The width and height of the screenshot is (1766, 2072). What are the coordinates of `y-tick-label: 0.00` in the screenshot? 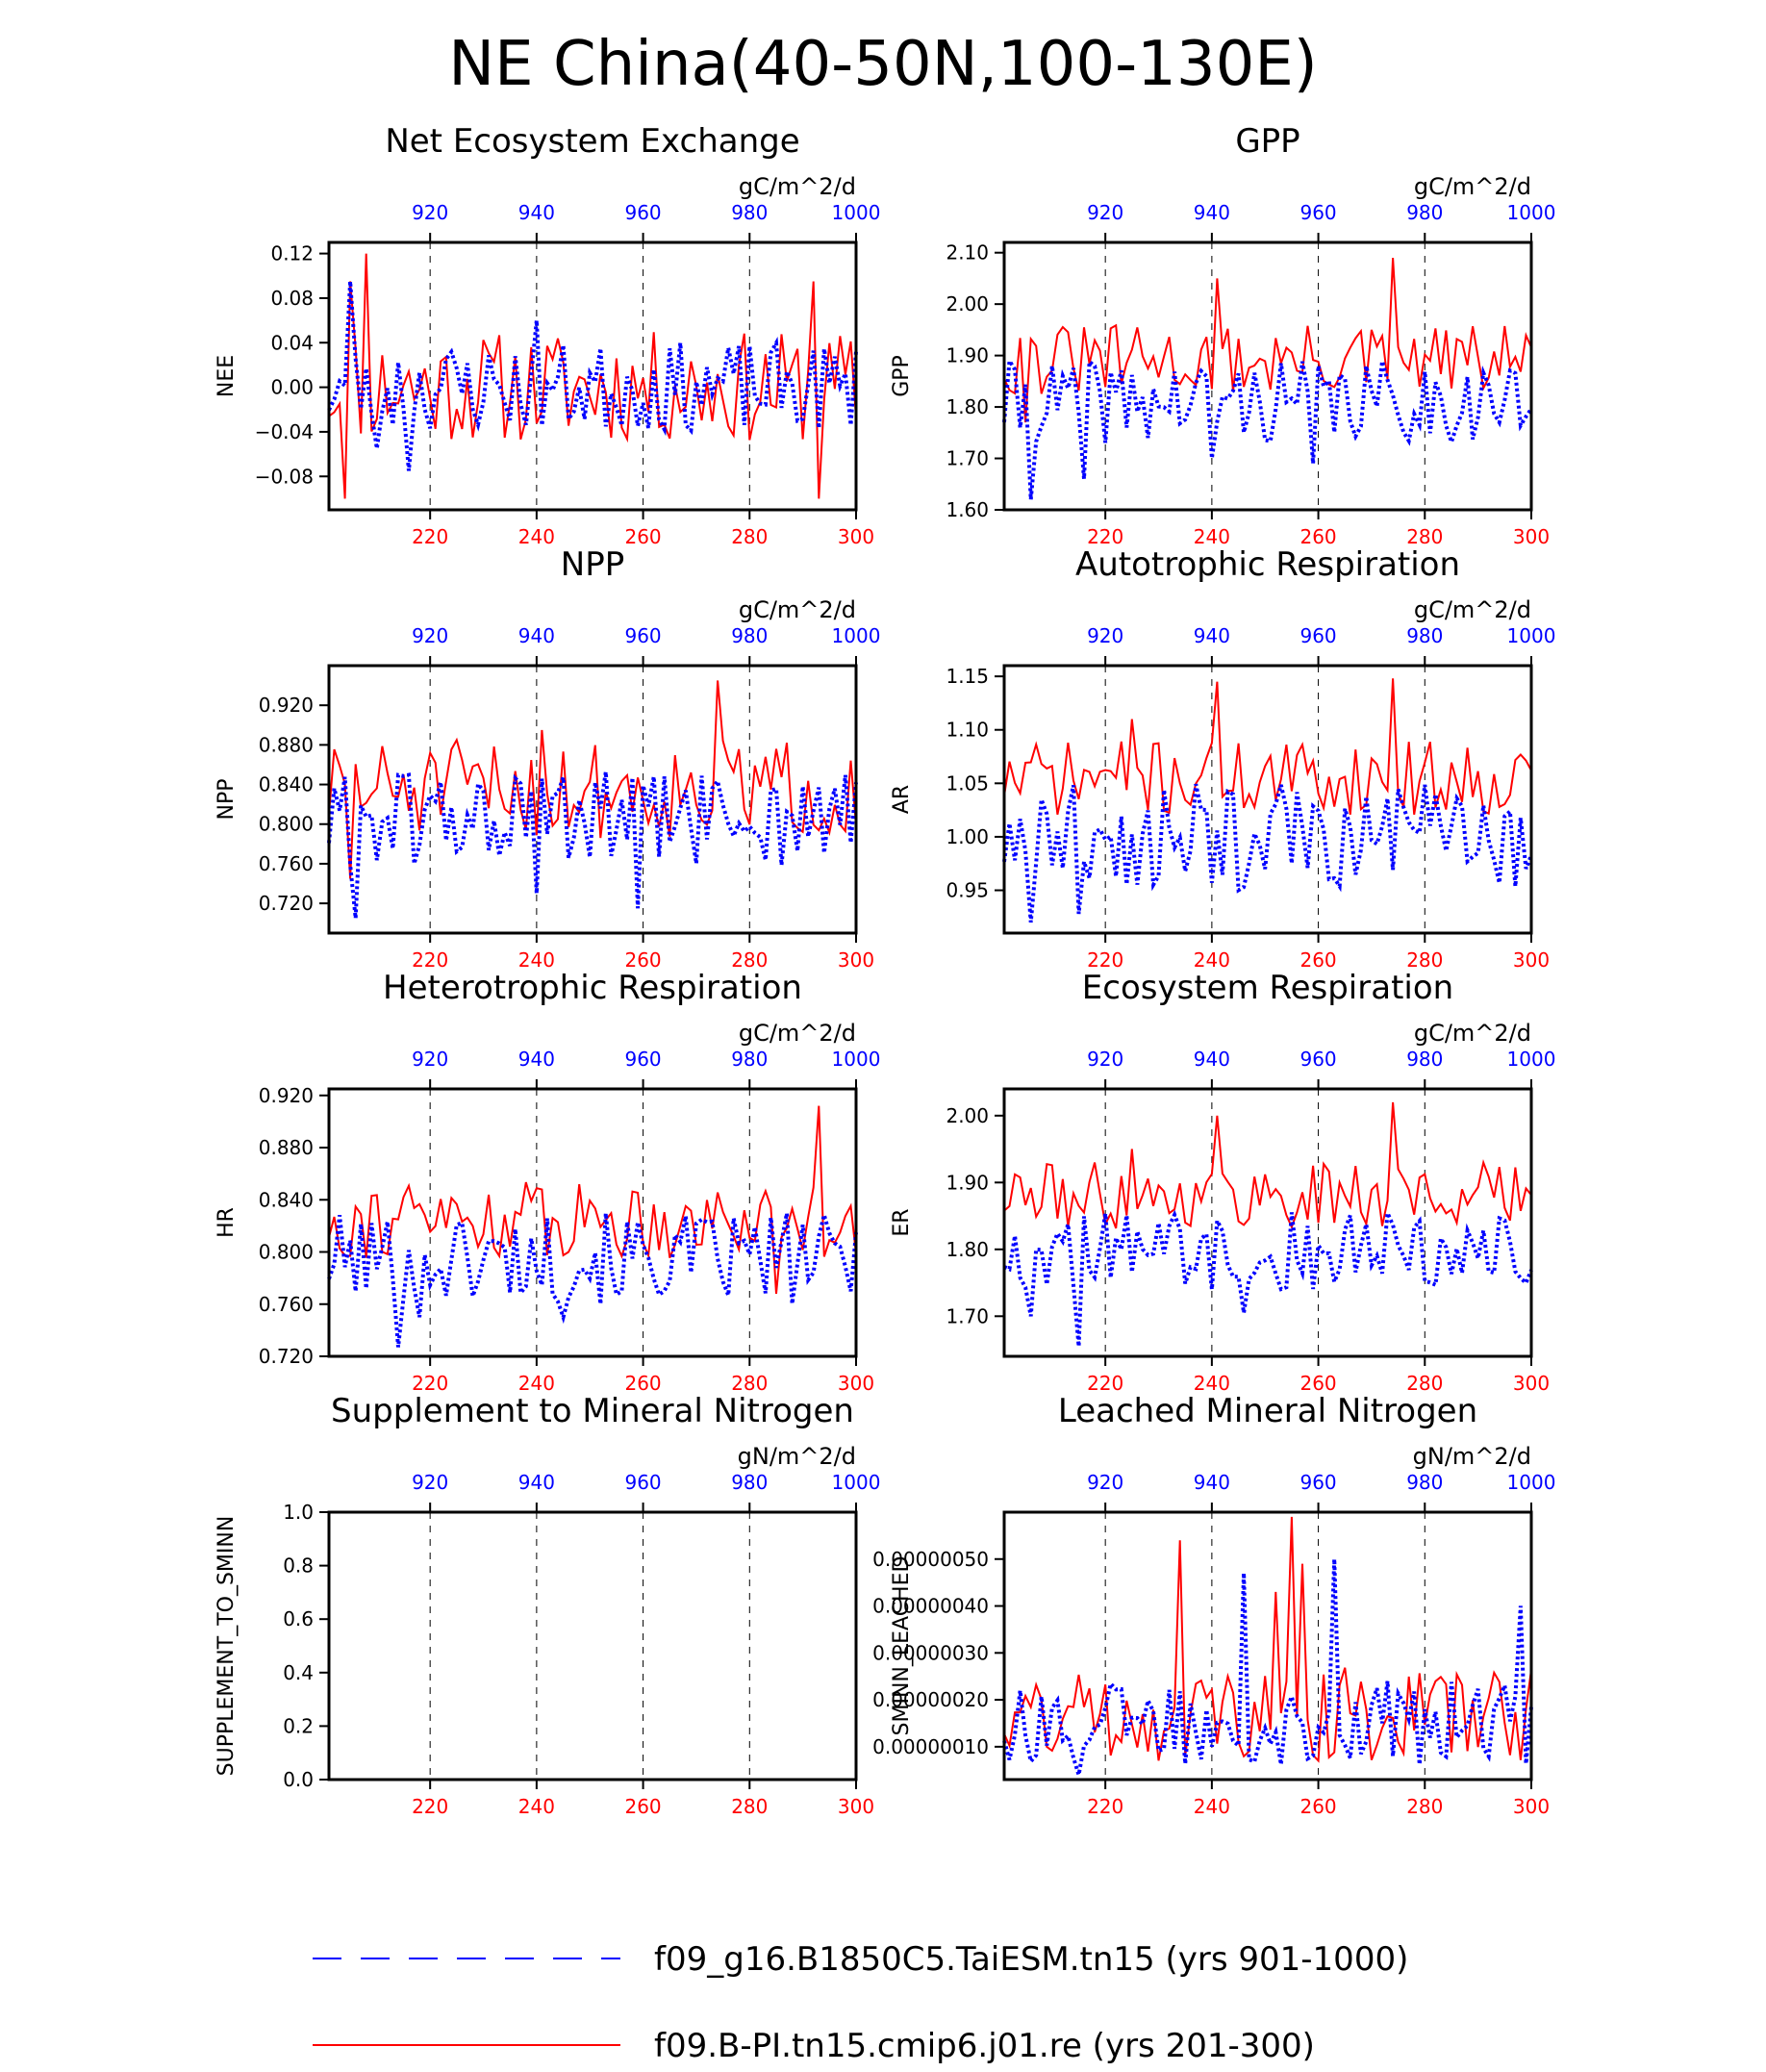 It's located at (292, 387).